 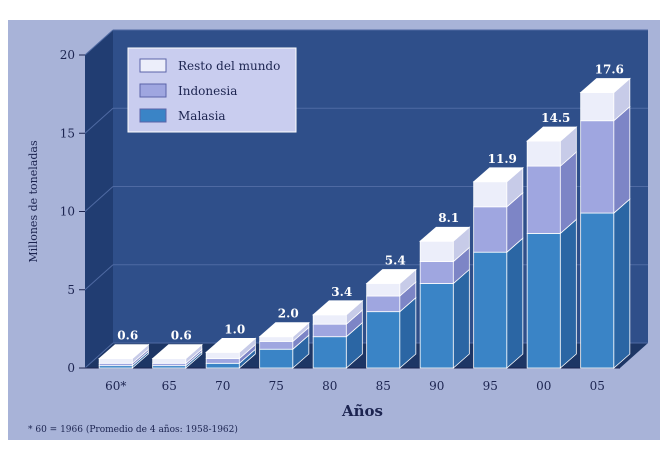 What do you see at coordinates (67, 212) in the screenshot?
I see `y-tick-label: 10` at bounding box center [67, 212].